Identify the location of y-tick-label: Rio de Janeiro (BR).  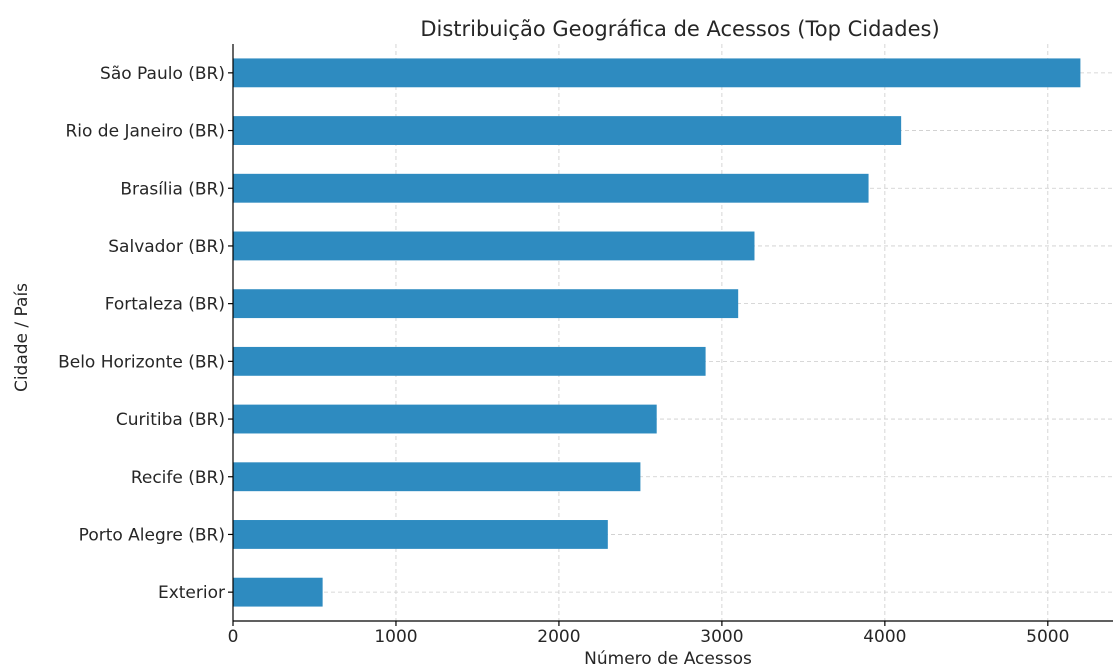
(145, 132).